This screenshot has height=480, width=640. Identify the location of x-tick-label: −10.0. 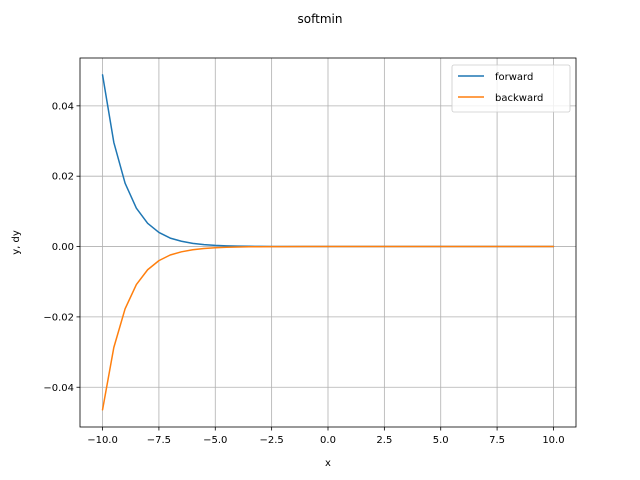
(102, 440).